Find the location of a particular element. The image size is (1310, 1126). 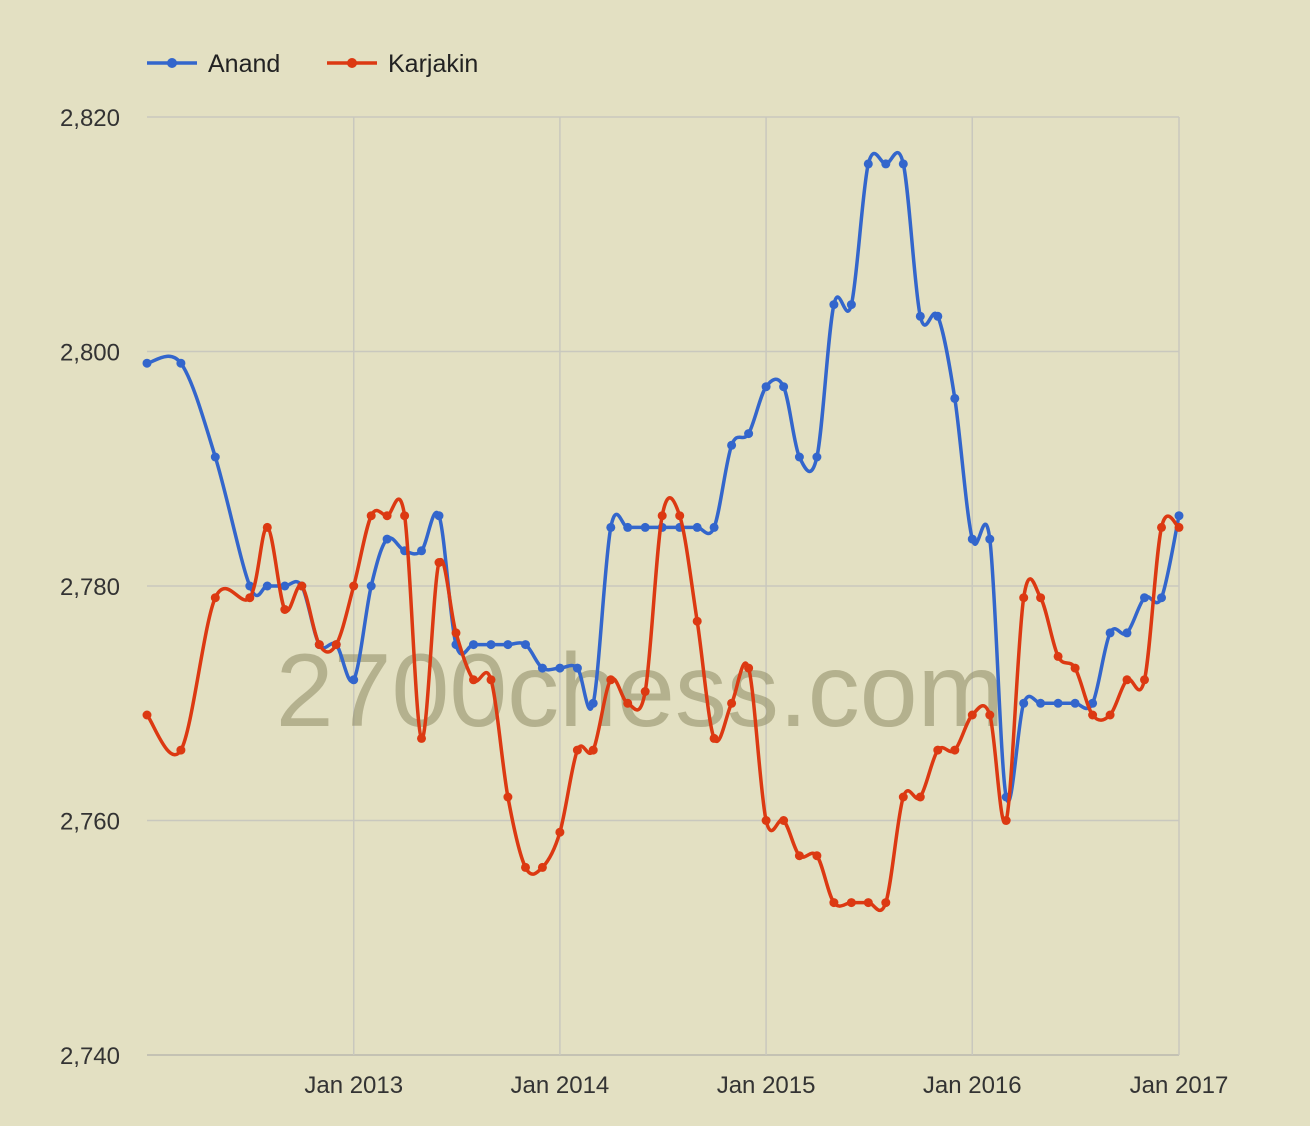

legend-item-anand: Anand is located at coordinates (213, 64).